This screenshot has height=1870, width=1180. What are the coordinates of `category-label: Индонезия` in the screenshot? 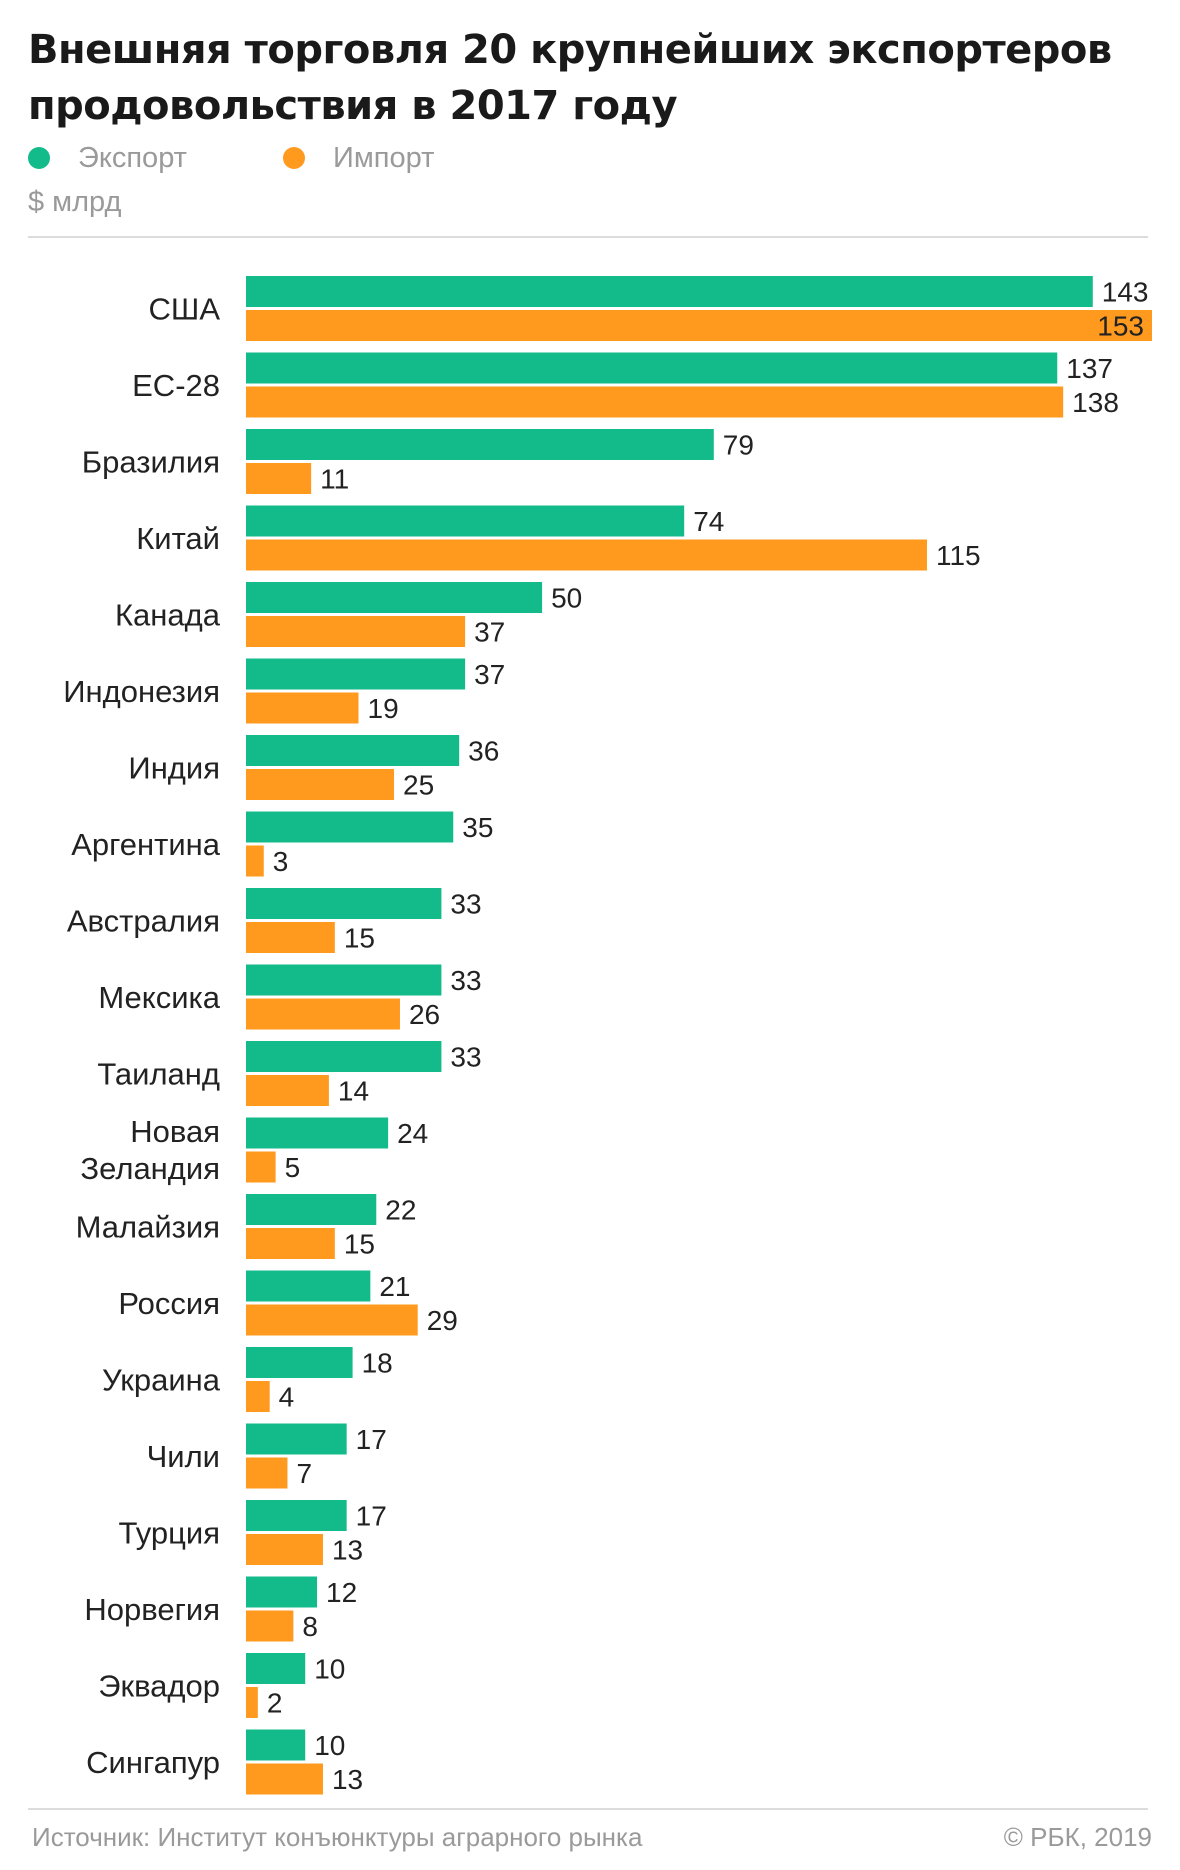 It's located at (141, 691).